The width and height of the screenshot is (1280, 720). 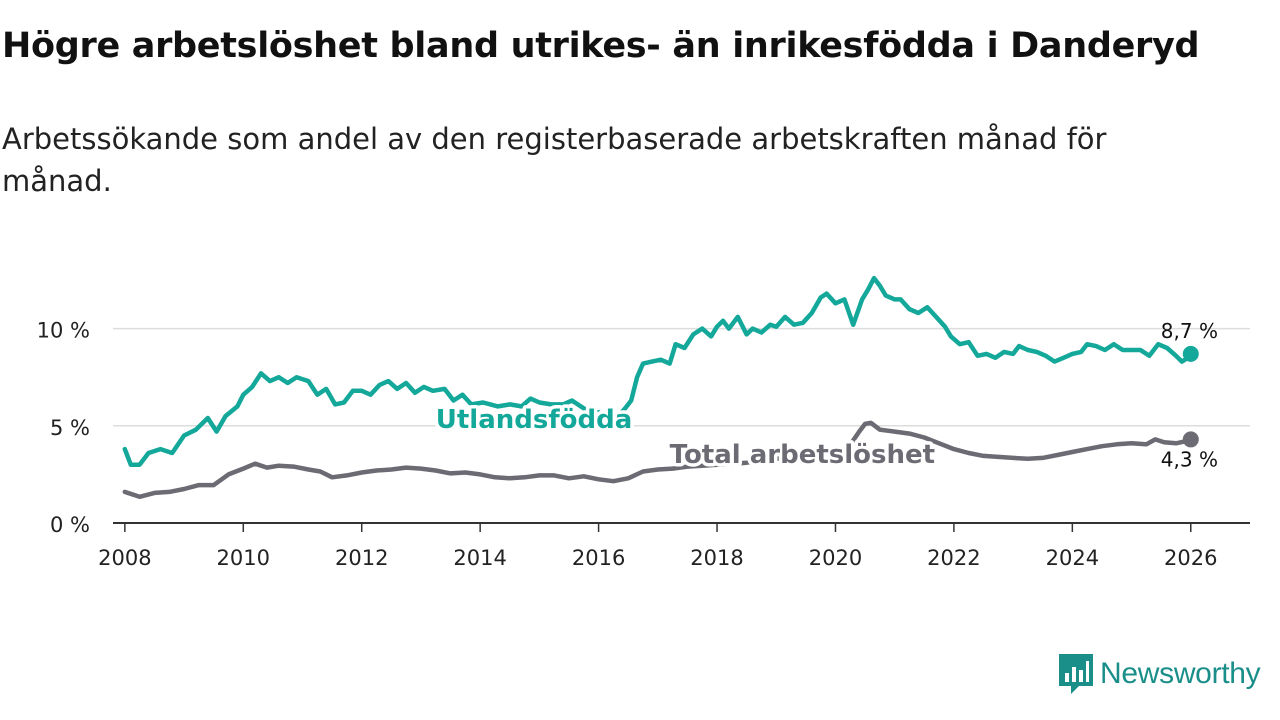 What do you see at coordinates (658, 460) in the screenshot?
I see `series-line-total` at bounding box center [658, 460].